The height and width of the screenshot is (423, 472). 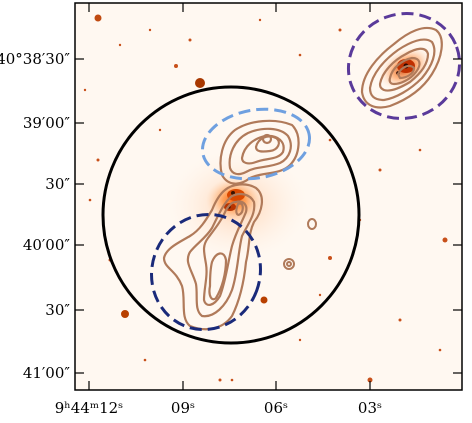 What do you see at coordinates (47, 373) in the screenshot?
I see `y-tick-label: 41′00″` at bounding box center [47, 373].